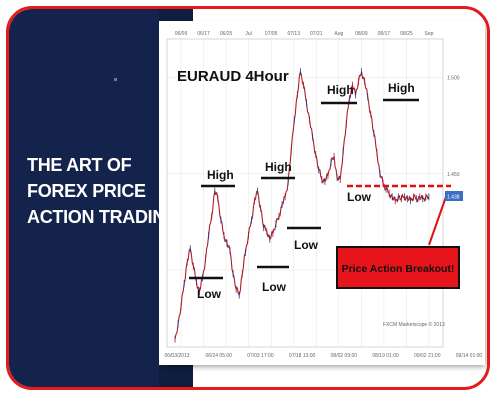  Describe the element at coordinates (271, 34) in the screenshot. I see `top-tick-label: 07/05` at that location.